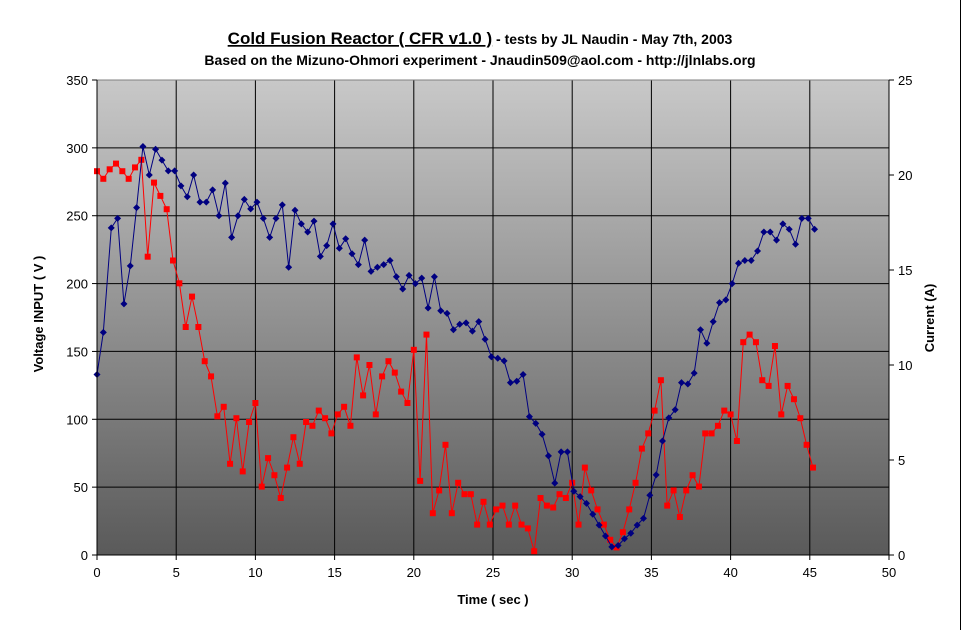 This screenshot has width=961, height=630. I want to click on x-tick-label: 30, so click(572, 572).